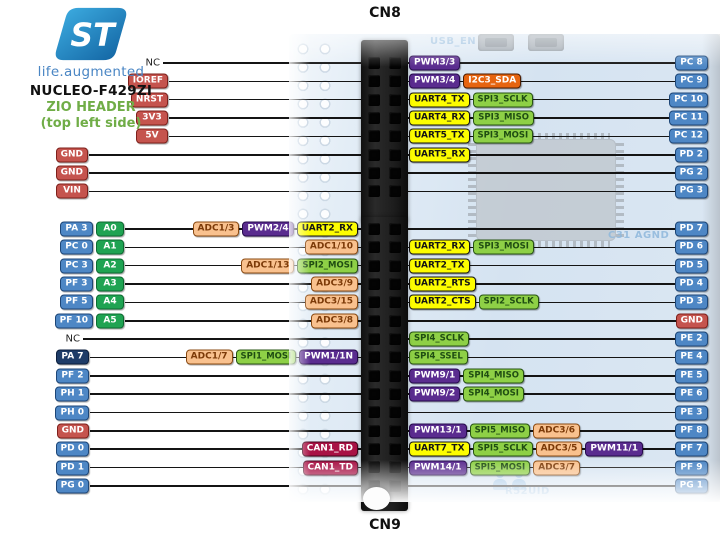 The width and height of the screenshot is (720, 540). What do you see at coordinates (559, 449) in the screenshot?
I see `adc-box: ADC3/5` at bounding box center [559, 449].